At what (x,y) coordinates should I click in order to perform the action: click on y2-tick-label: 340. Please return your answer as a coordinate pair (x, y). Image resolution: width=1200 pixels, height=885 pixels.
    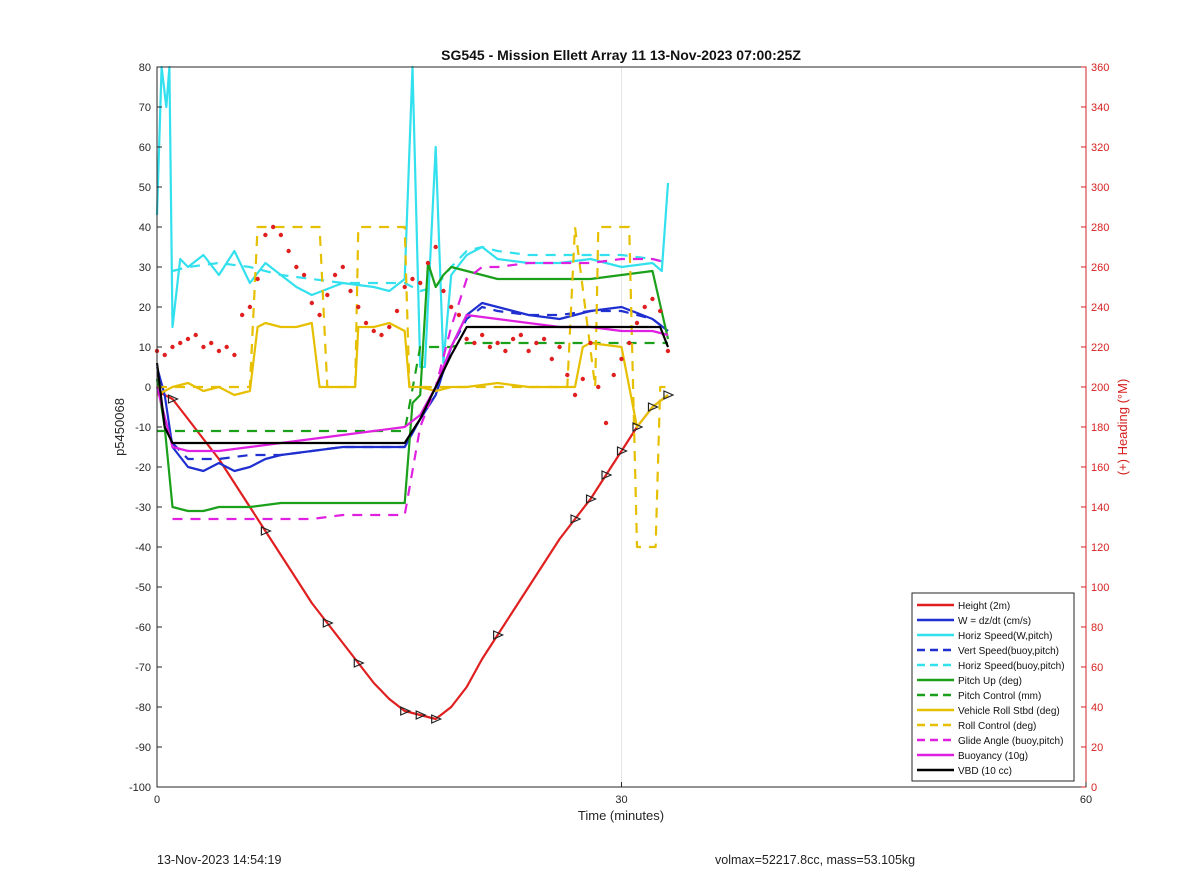
    Looking at the image, I should click on (1100, 108).